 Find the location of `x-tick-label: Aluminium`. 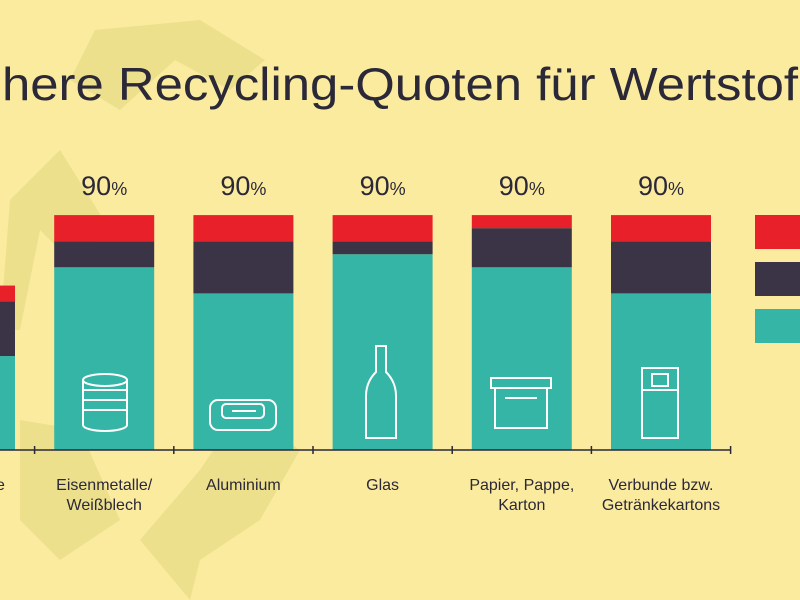

x-tick-label: Aluminium is located at coordinates (243, 485).